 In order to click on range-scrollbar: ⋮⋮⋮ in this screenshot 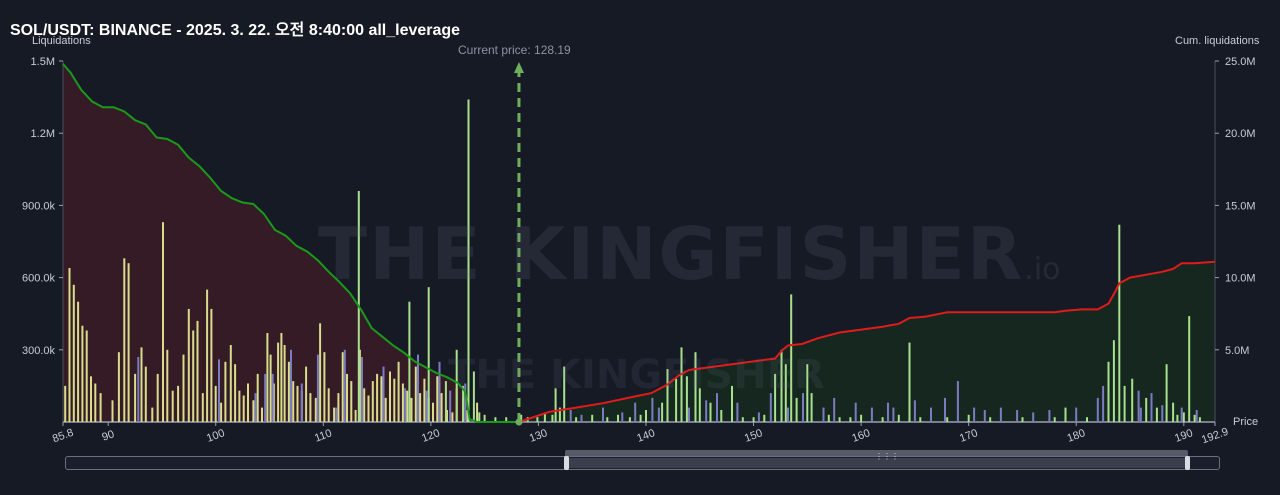, I will do `click(642, 461)`.